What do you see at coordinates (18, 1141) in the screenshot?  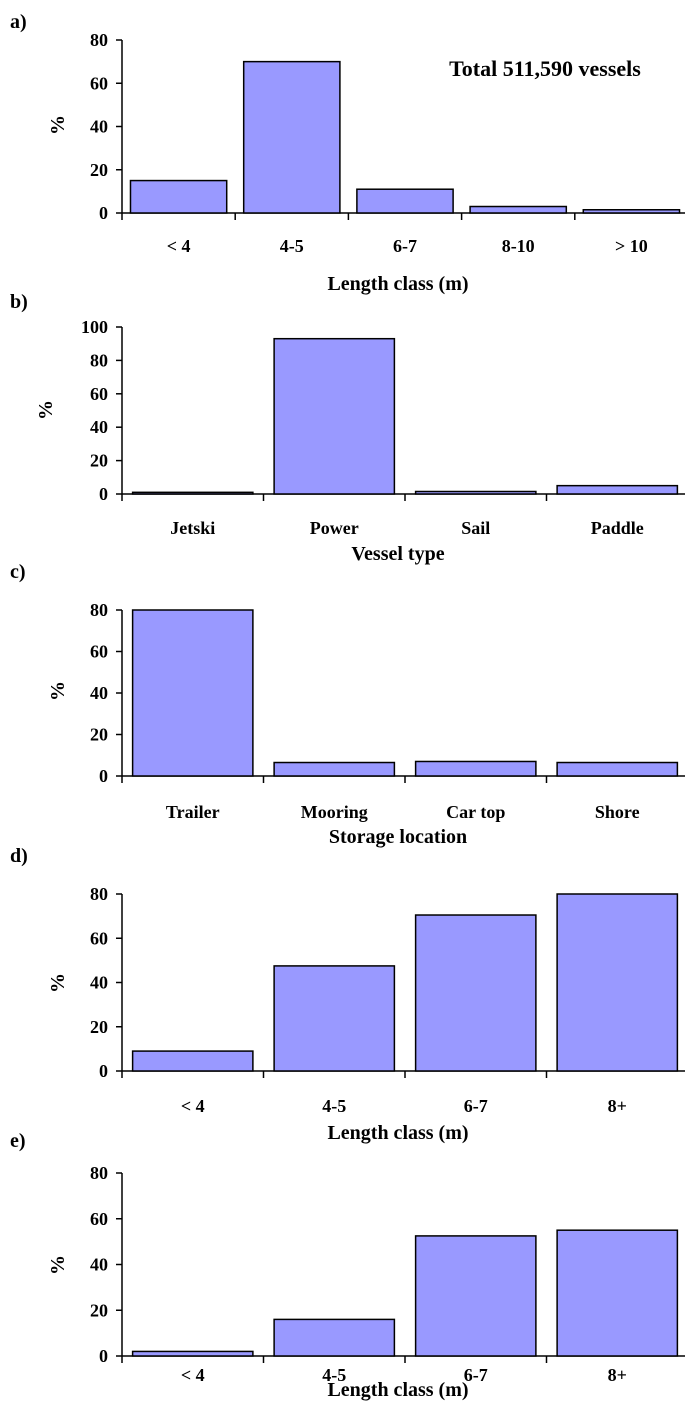 I see `panel-label: e)` at bounding box center [18, 1141].